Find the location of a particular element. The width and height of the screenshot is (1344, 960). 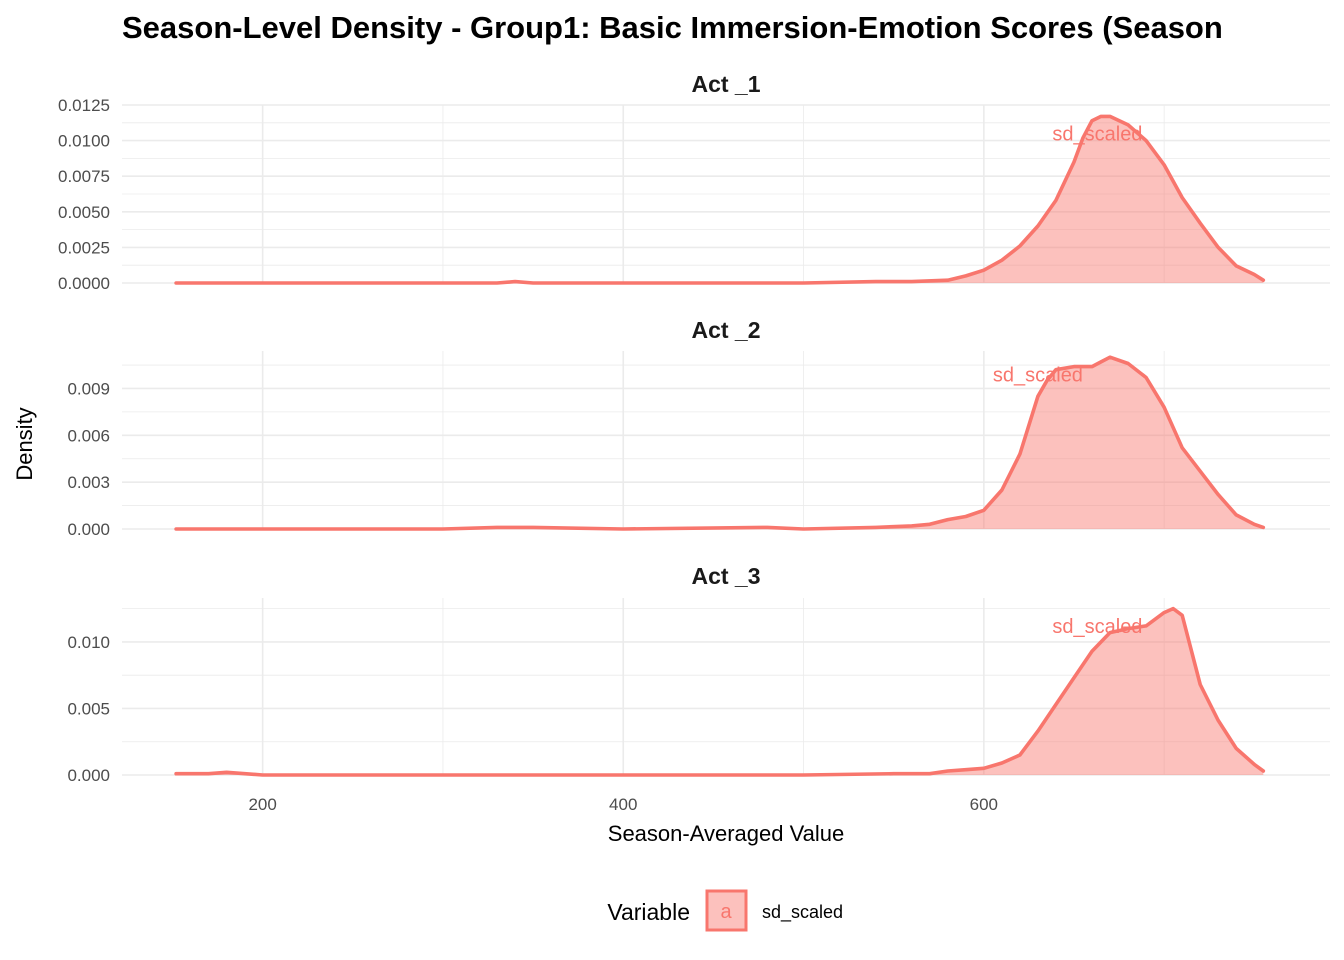

y-tick-label: 0.0100 is located at coordinates (84, 141).